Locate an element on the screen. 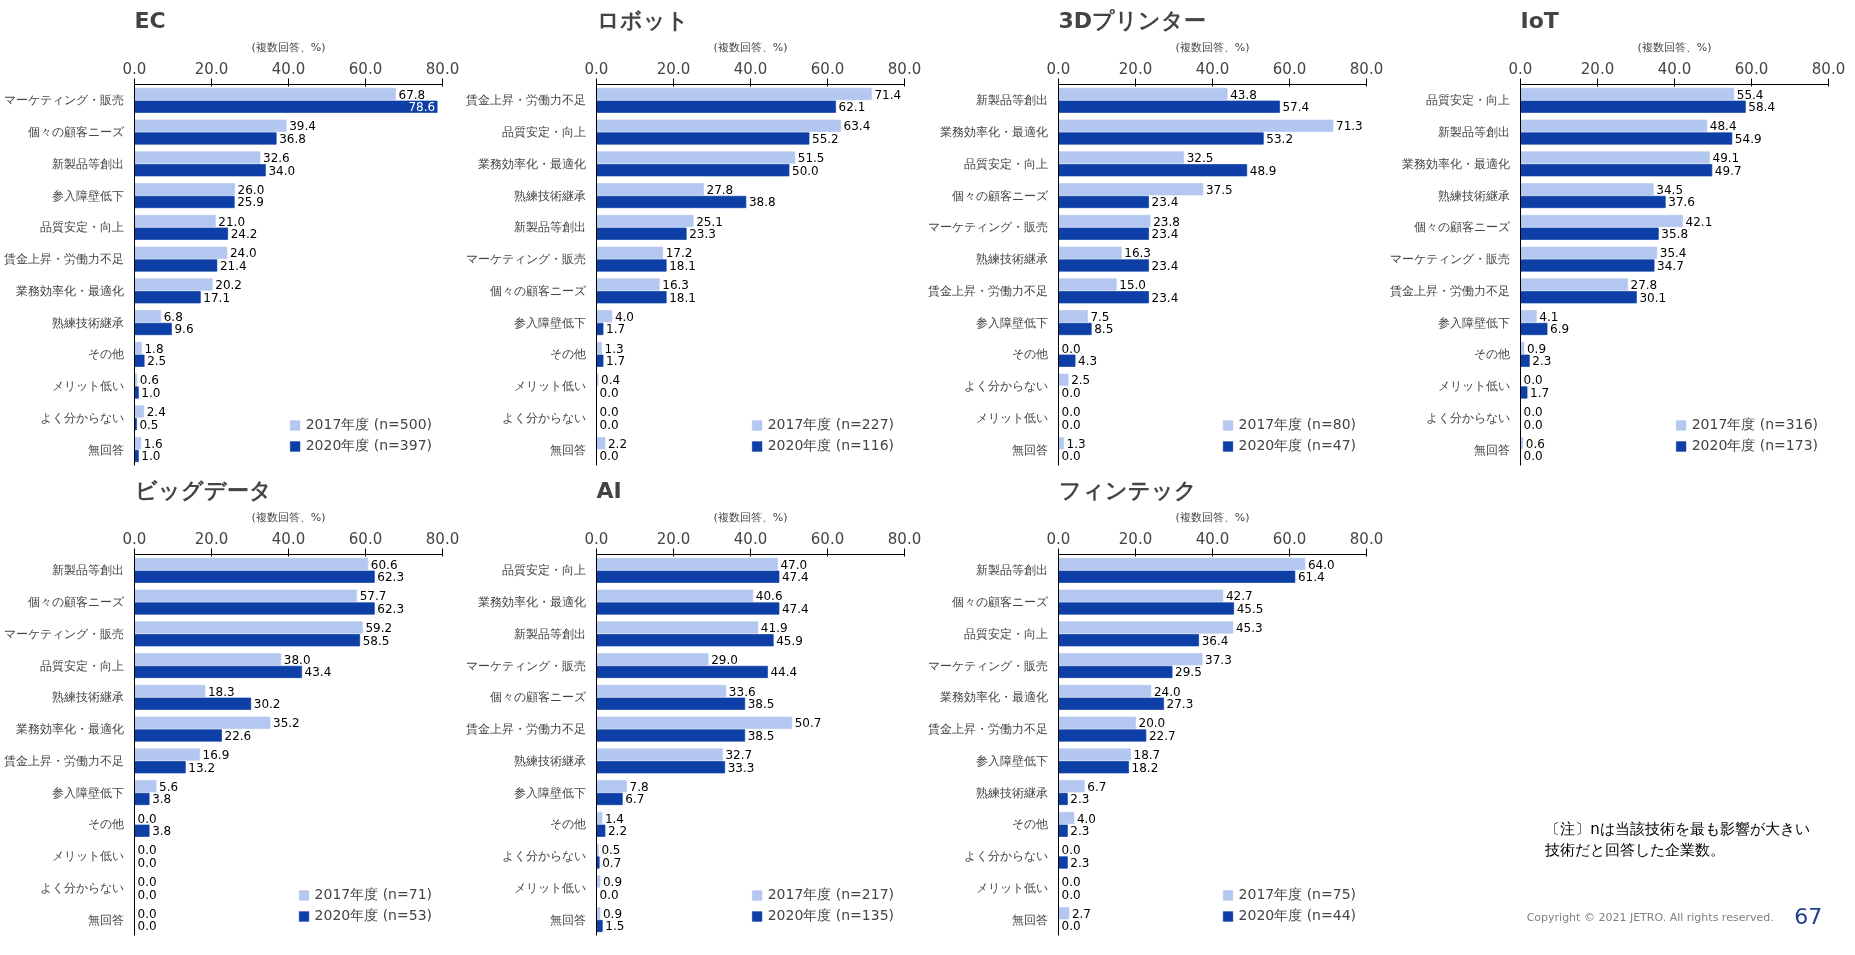 The image size is (1855, 955). data-label: 1.7 is located at coordinates (616, 329).